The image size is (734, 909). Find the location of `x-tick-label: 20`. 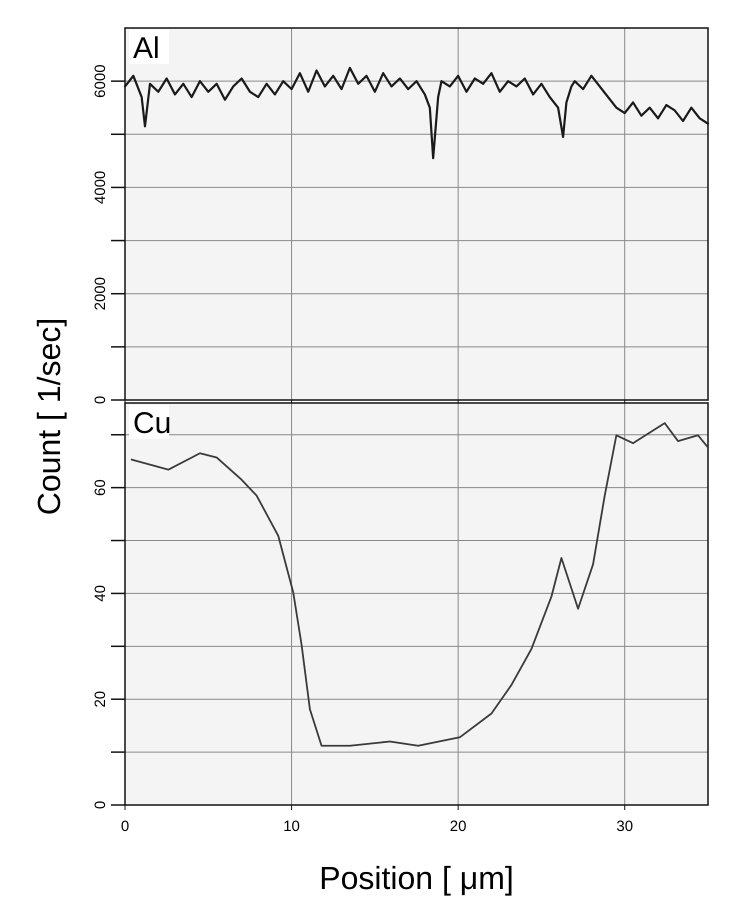

x-tick-label: 20 is located at coordinates (458, 826).